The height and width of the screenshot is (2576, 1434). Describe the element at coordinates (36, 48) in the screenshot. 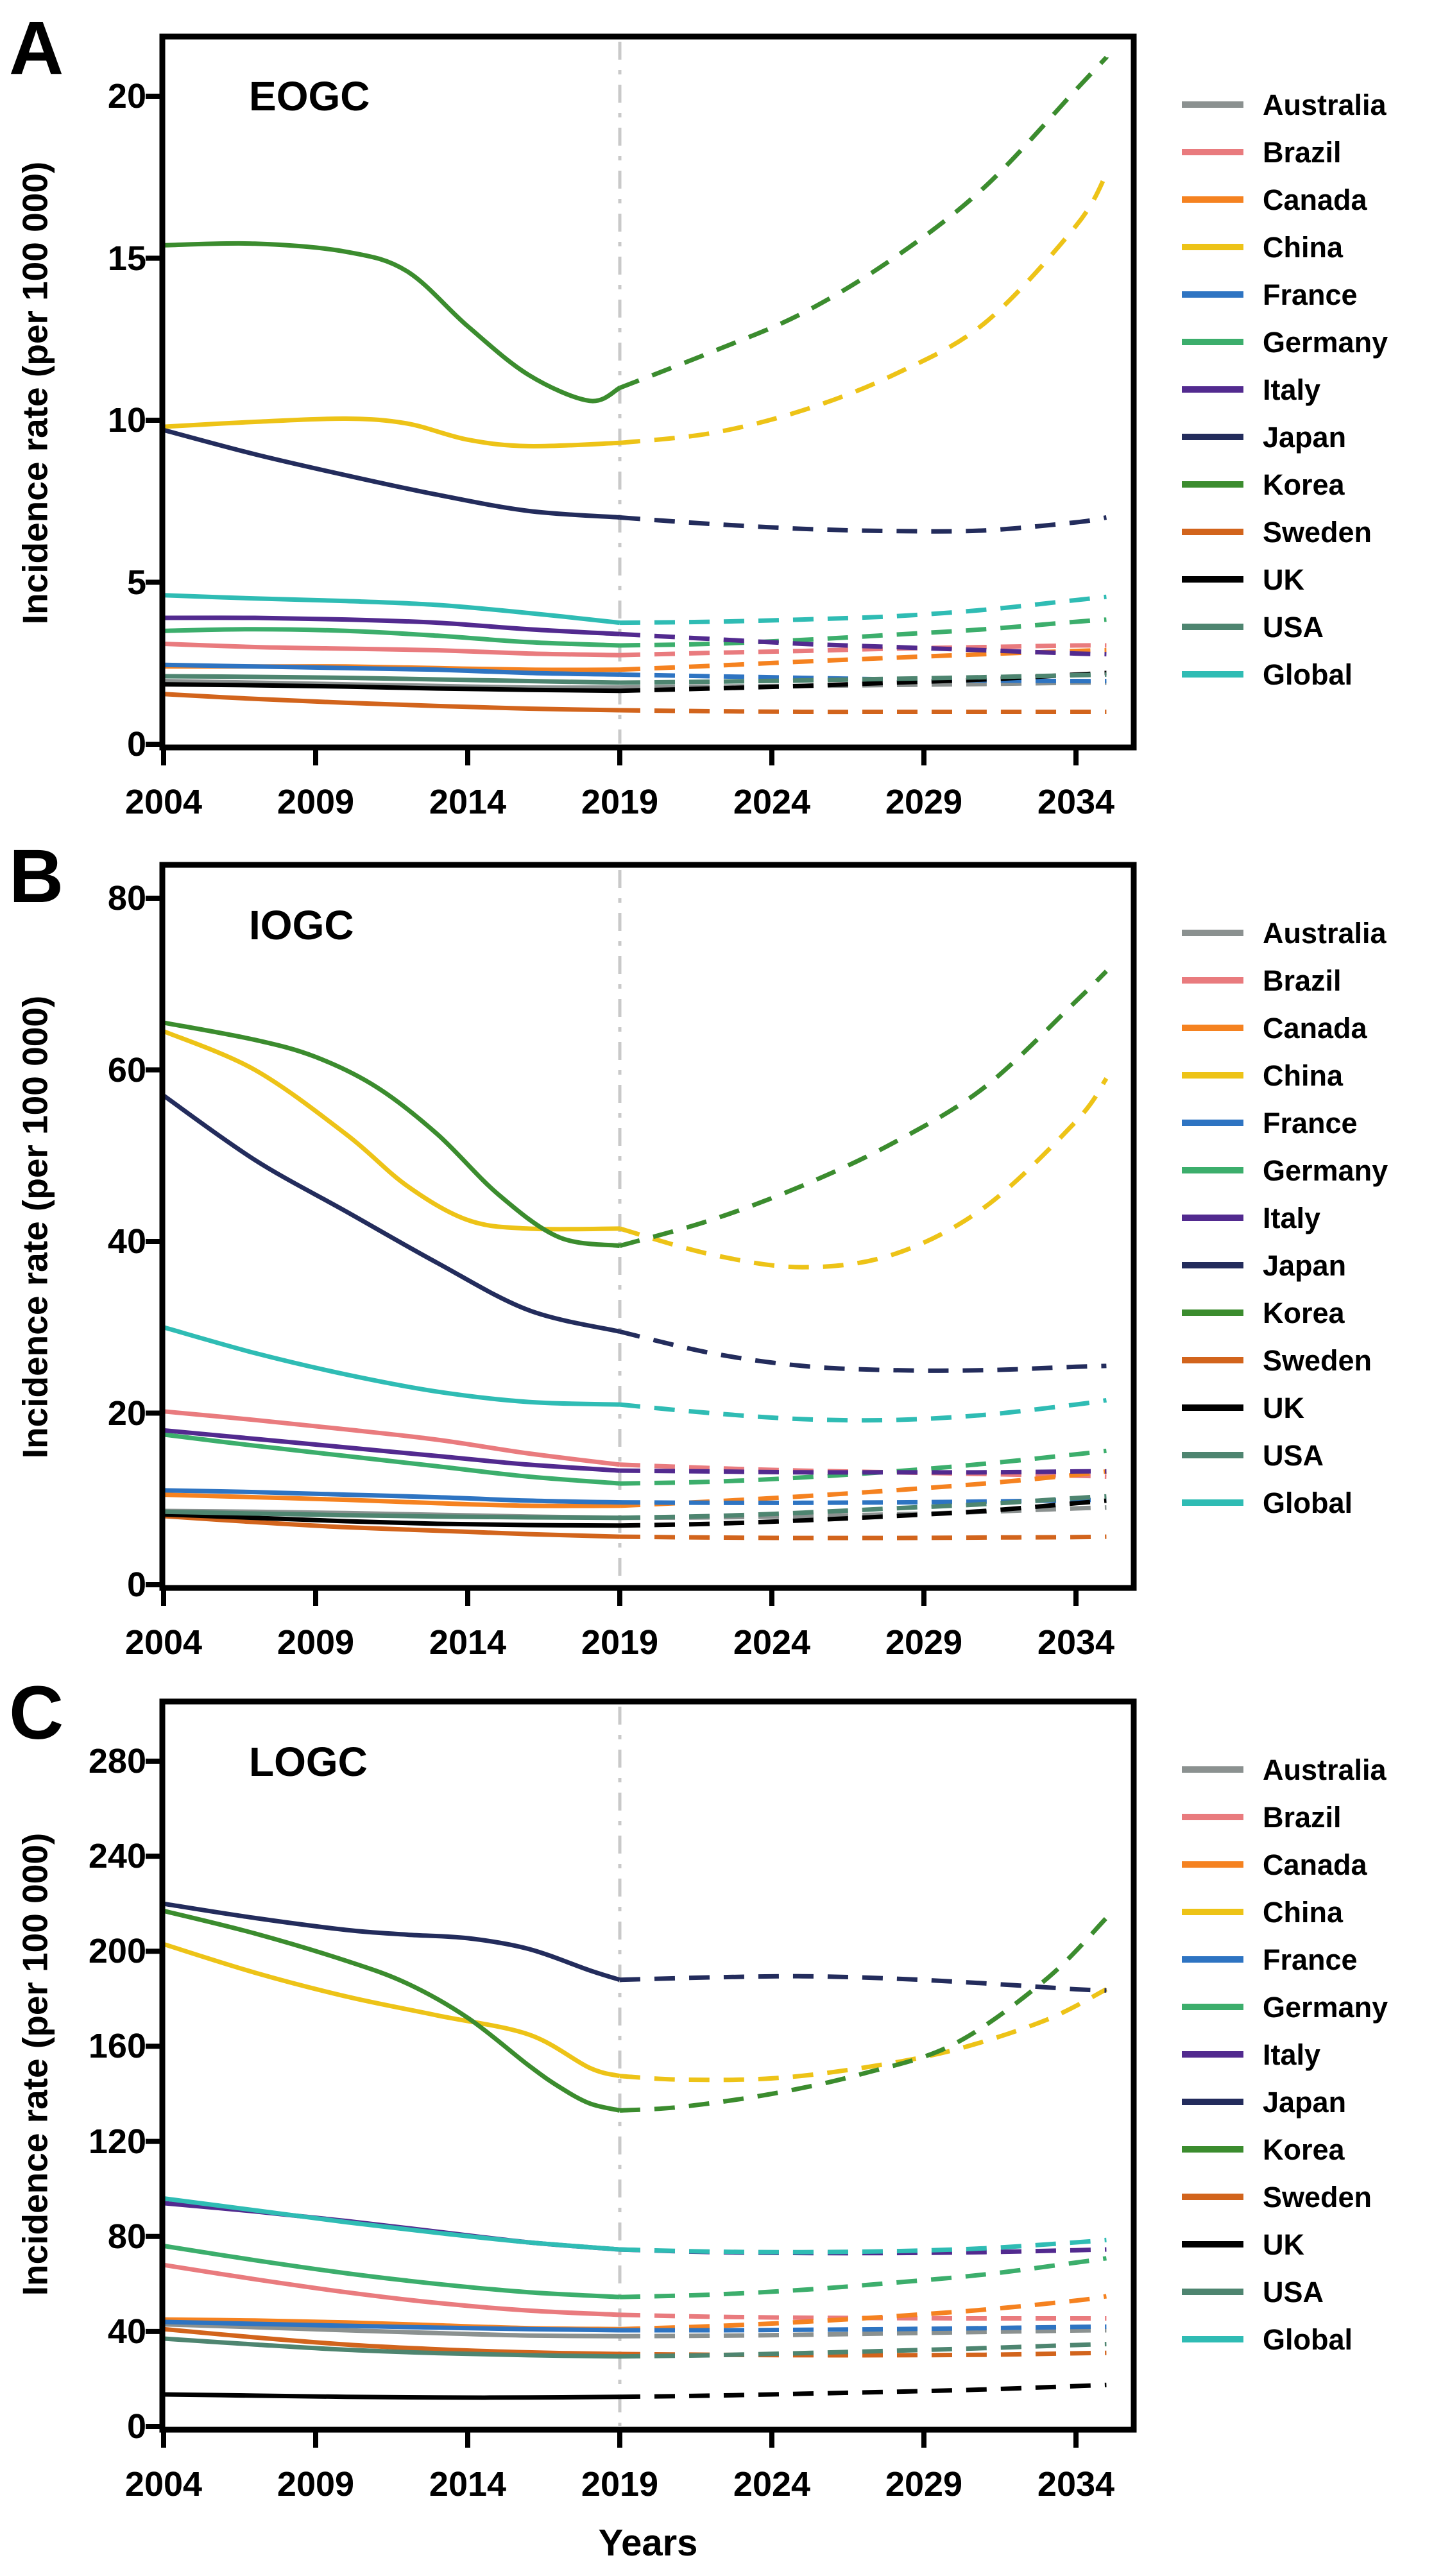

I see `panel-a-letter: A` at that location.